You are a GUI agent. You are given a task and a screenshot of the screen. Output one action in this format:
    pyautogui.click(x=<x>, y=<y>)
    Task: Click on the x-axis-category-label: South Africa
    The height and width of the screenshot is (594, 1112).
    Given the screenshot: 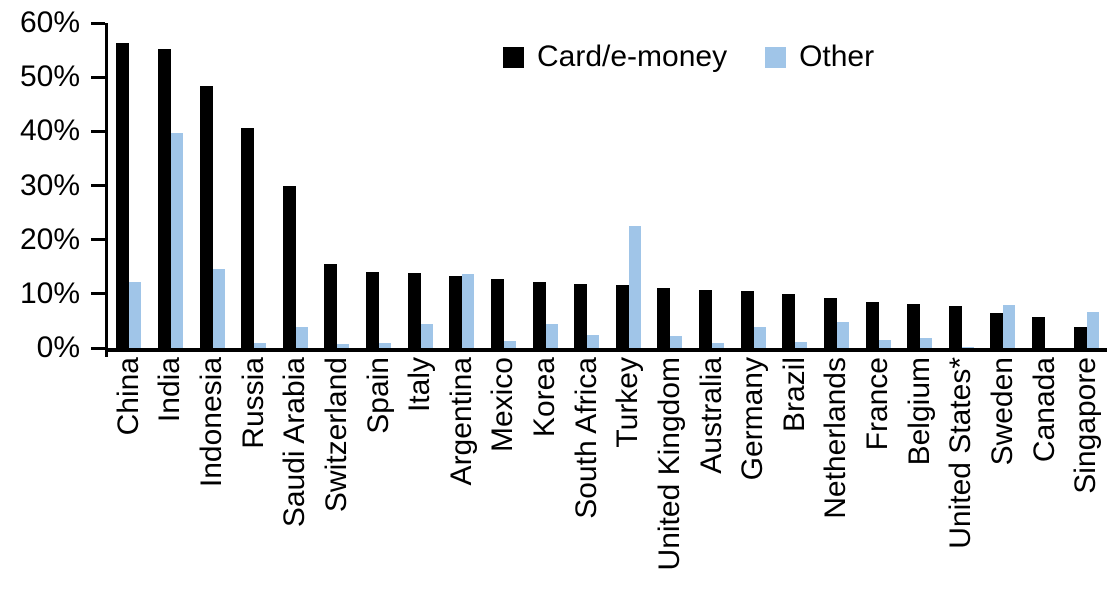 What is the action you would take?
    pyautogui.click(x=586, y=438)
    